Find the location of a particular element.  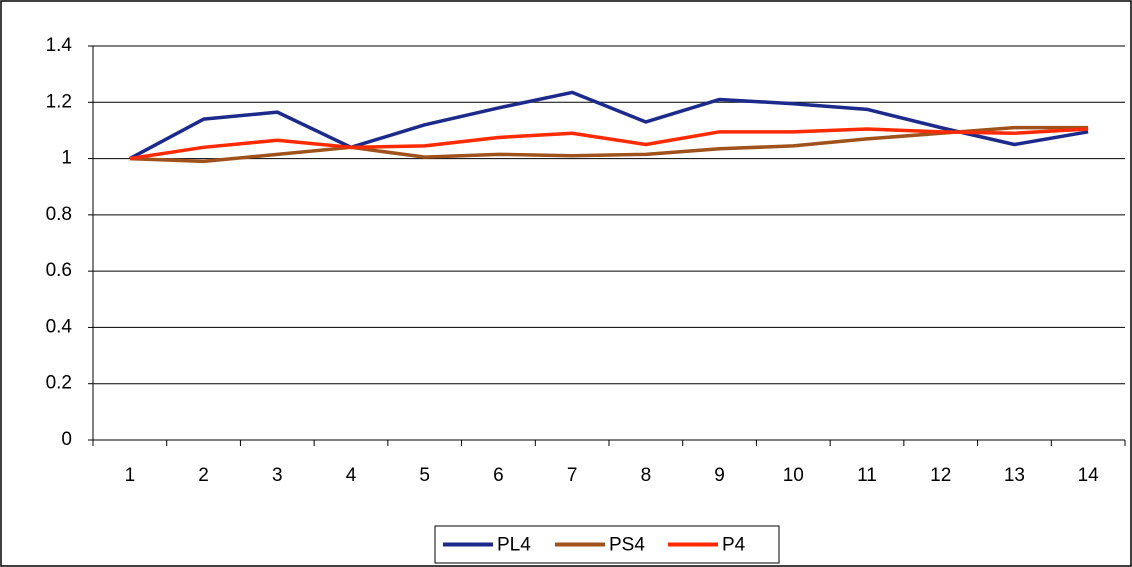

x-tick-label: 9 is located at coordinates (719, 475).